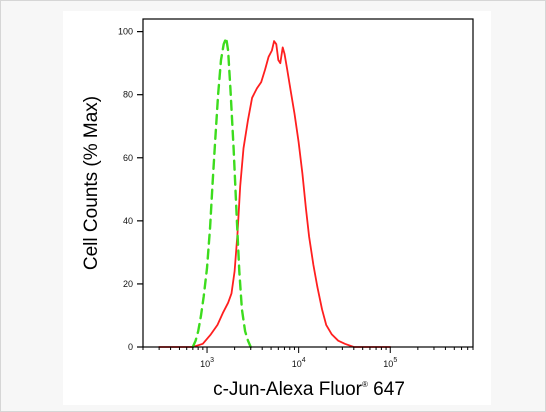 The image size is (546, 412). Describe the element at coordinates (288, 389) in the screenshot. I see `x-axis-title-main: c-Jun-Alexa Fluor` at that location.